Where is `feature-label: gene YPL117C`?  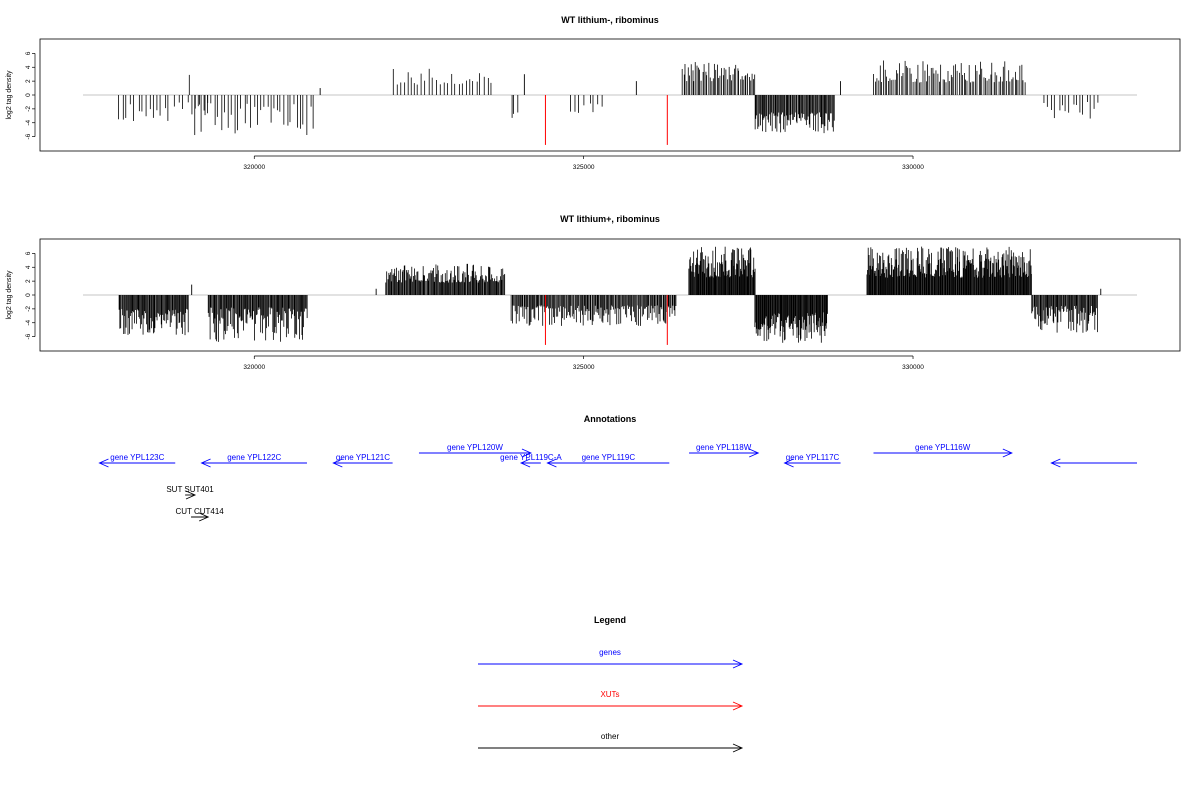
feature-label: gene YPL117C is located at coordinates (813, 457).